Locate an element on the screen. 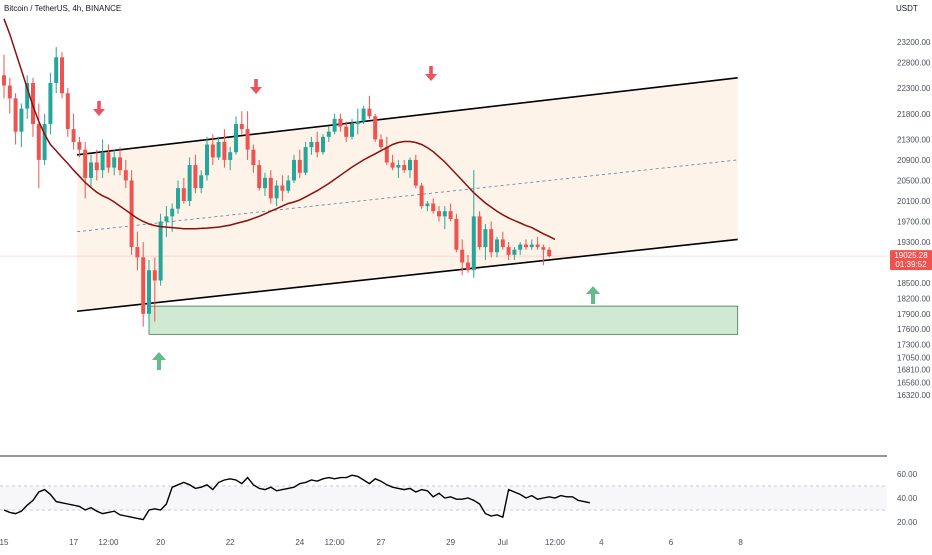  time-axis-label: Jul is located at coordinates (503, 542).